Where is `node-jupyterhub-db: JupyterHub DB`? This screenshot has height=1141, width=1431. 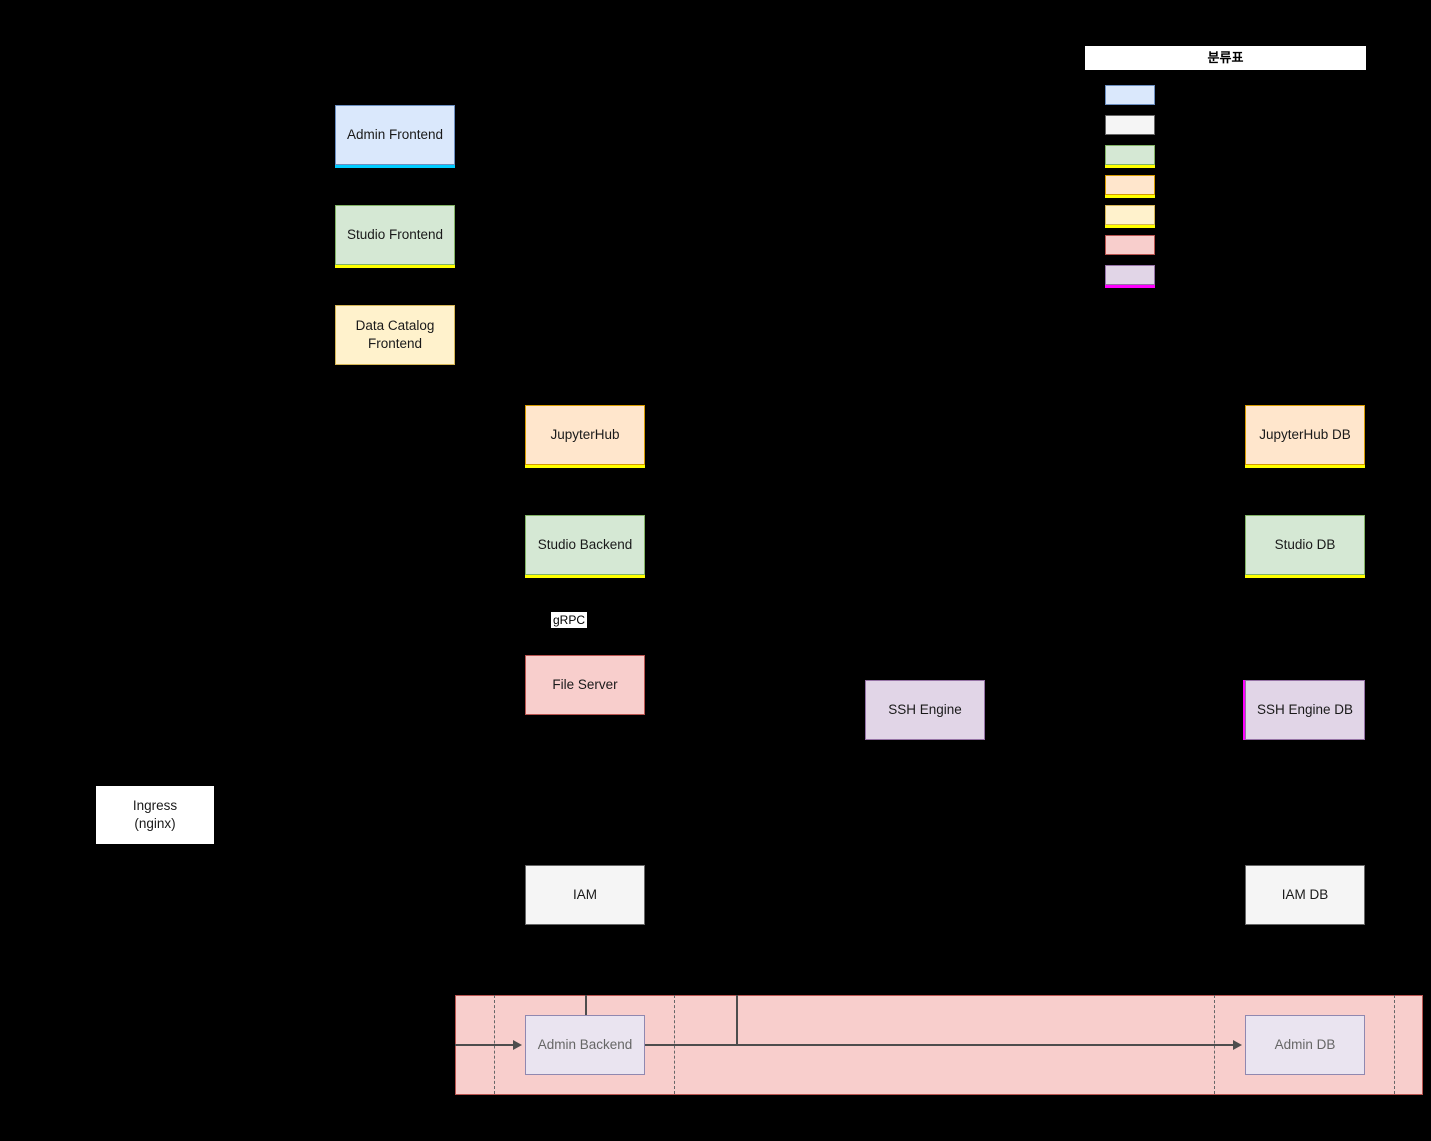
node-jupyterhub-db: JupyterHub DB is located at coordinates (1305, 436).